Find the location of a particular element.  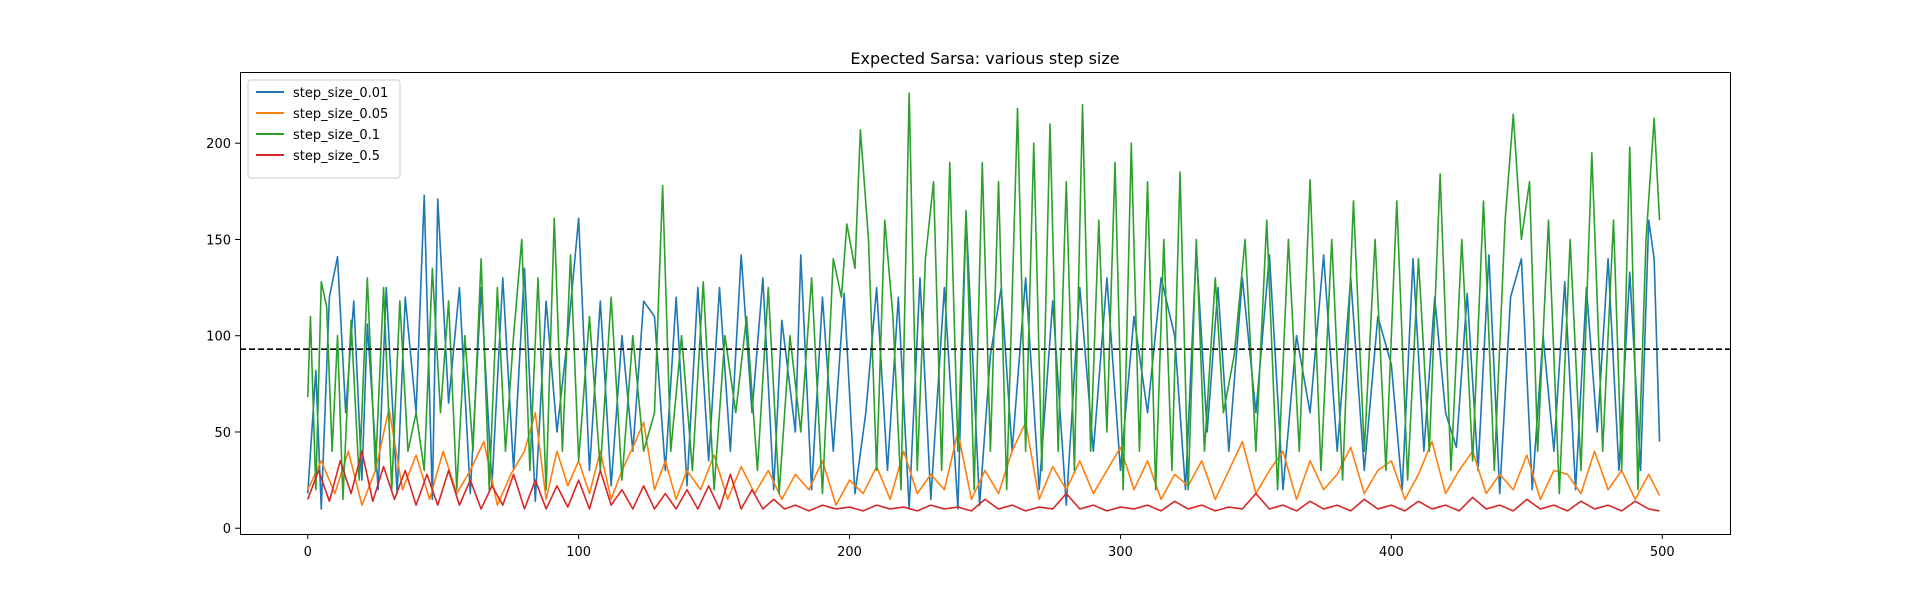

series-line-step_size_0.05 is located at coordinates (984, 457).